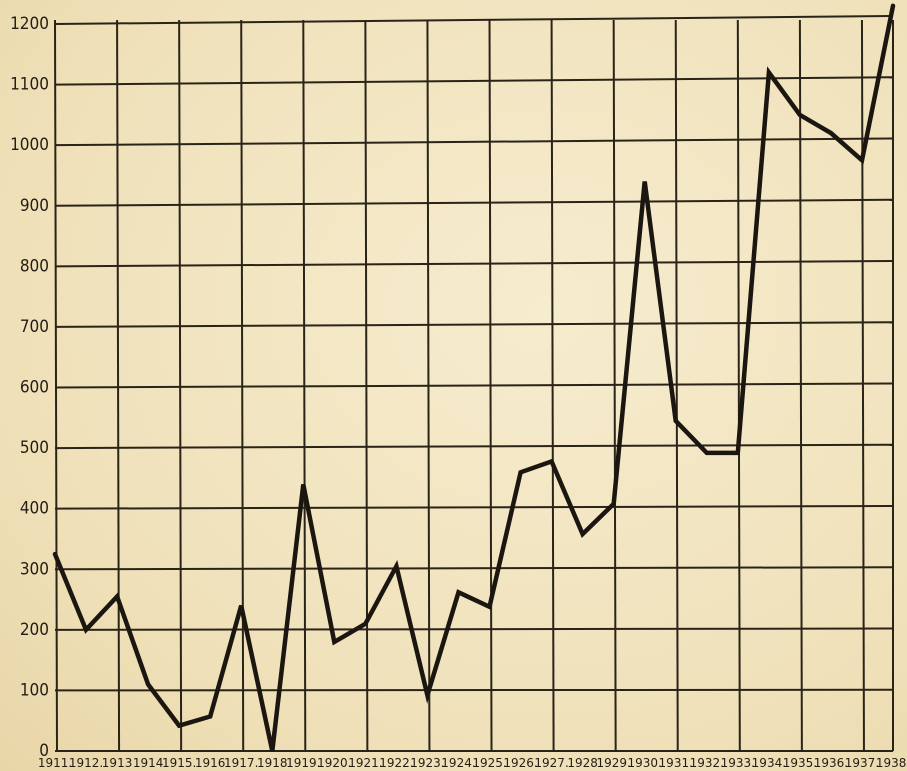 The image size is (907, 771). What do you see at coordinates (334, 763) in the screenshot?
I see `x-tick-label: 1920.` at bounding box center [334, 763].